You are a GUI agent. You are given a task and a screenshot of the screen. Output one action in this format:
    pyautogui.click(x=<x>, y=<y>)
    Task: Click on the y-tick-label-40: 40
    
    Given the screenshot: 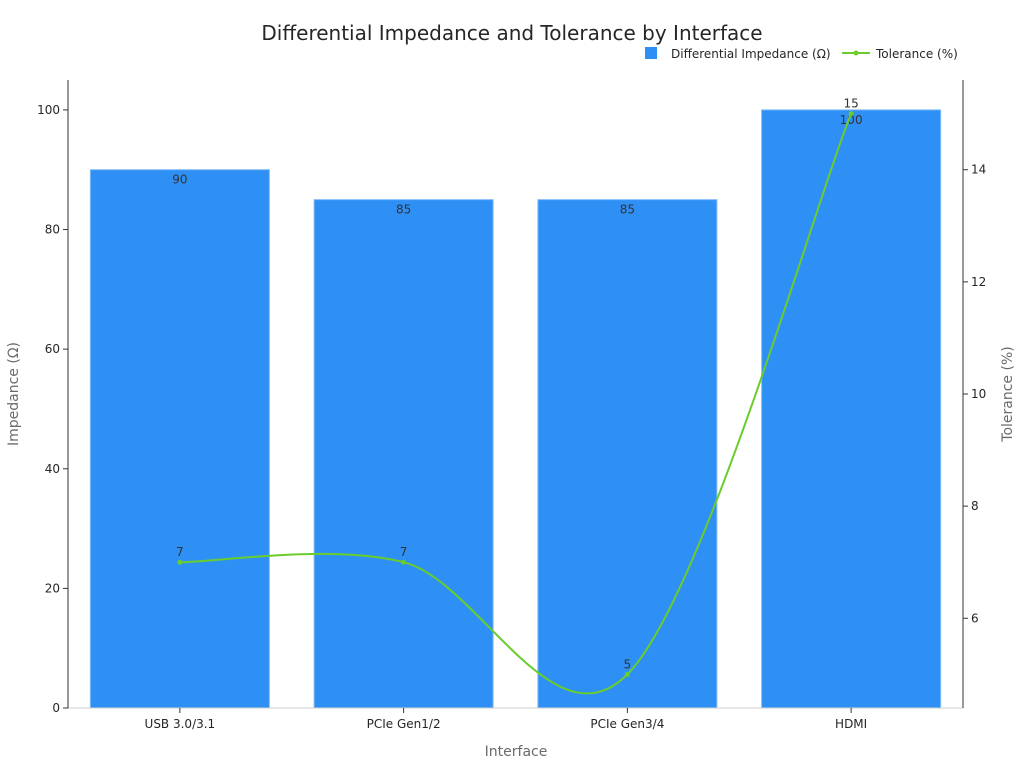 What is the action you would take?
    pyautogui.click(x=52, y=469)
    